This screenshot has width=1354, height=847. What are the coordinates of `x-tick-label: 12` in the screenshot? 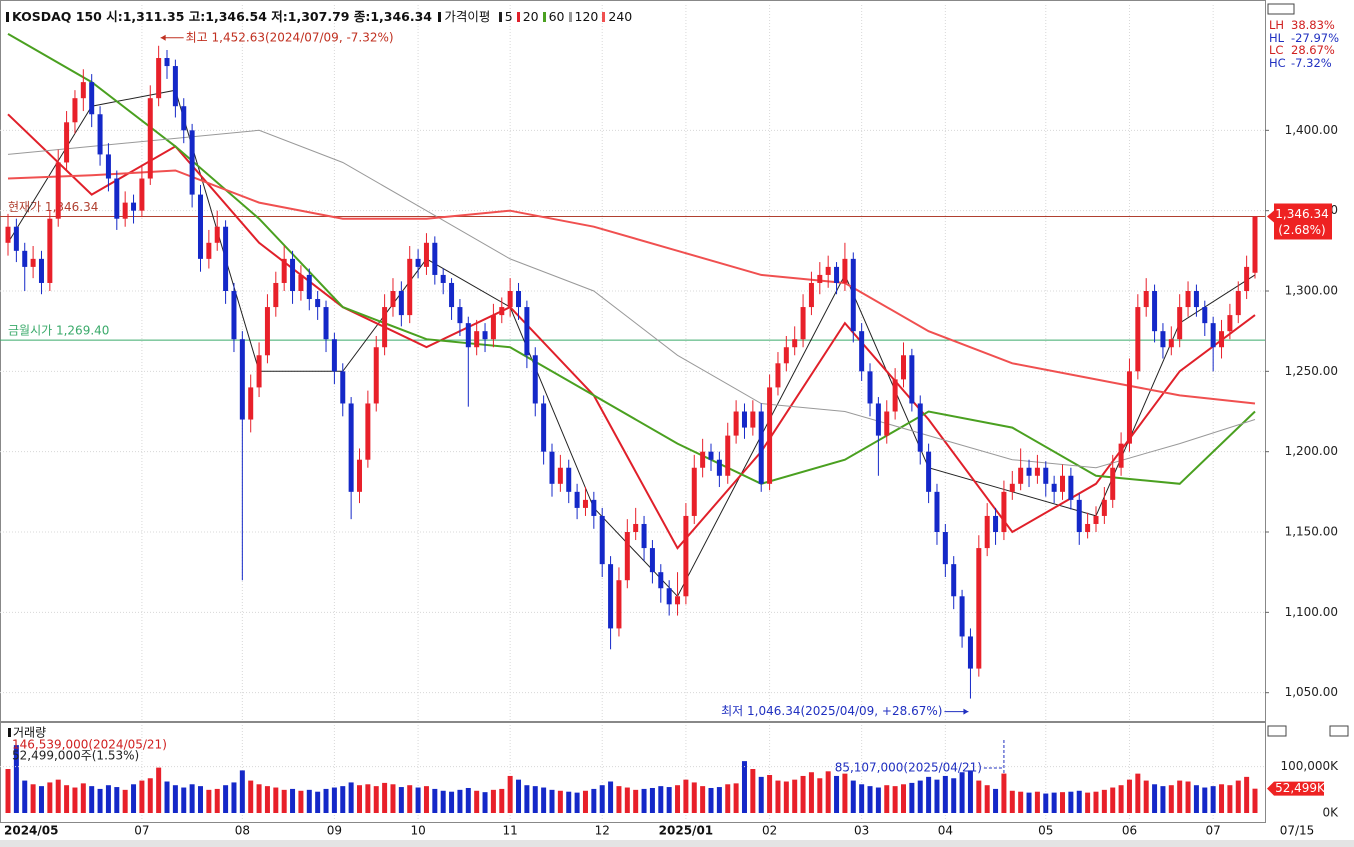 It's located at (602, 831).